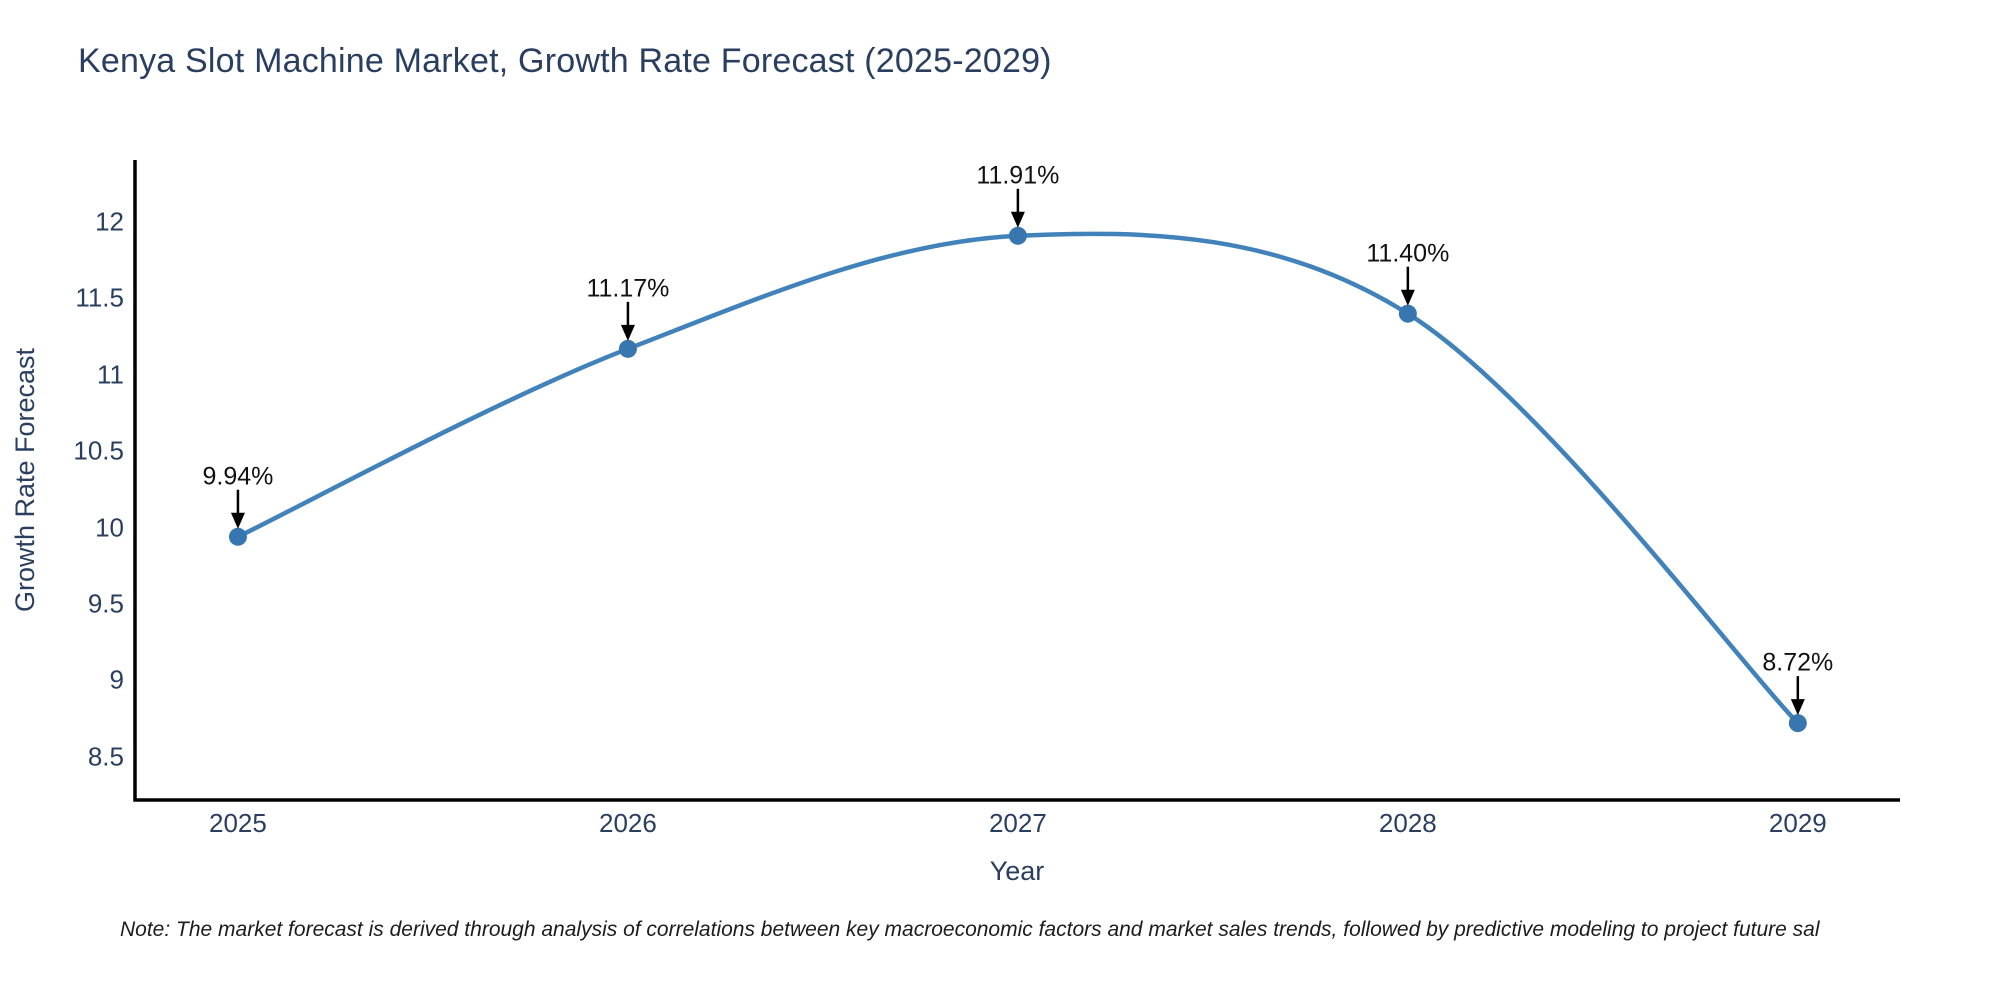 The image size is (2000, 1000). Describe the element at coordinates (105, 603) in the screenshot. I see `y-tick-label: 9.5` at that location.